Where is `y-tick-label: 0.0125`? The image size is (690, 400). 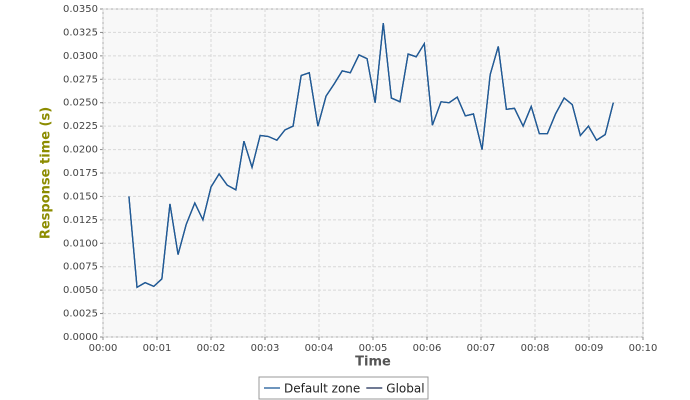 y-tick-label: 0.0125 is located at coordinates (80, 220).